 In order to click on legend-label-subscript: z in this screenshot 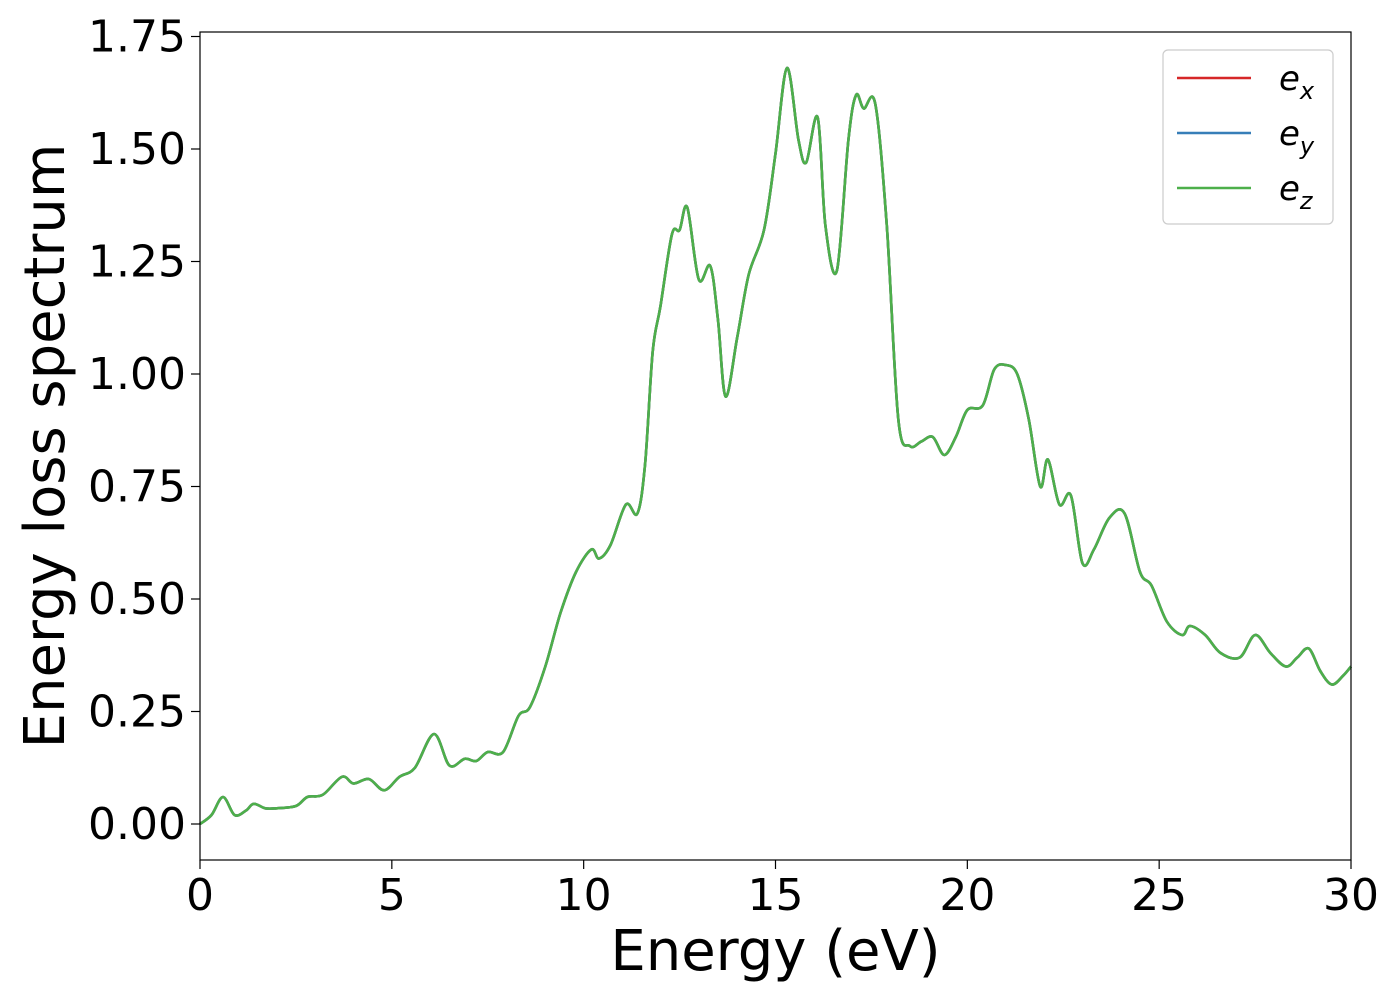, I will do `click(1306, 201)`.